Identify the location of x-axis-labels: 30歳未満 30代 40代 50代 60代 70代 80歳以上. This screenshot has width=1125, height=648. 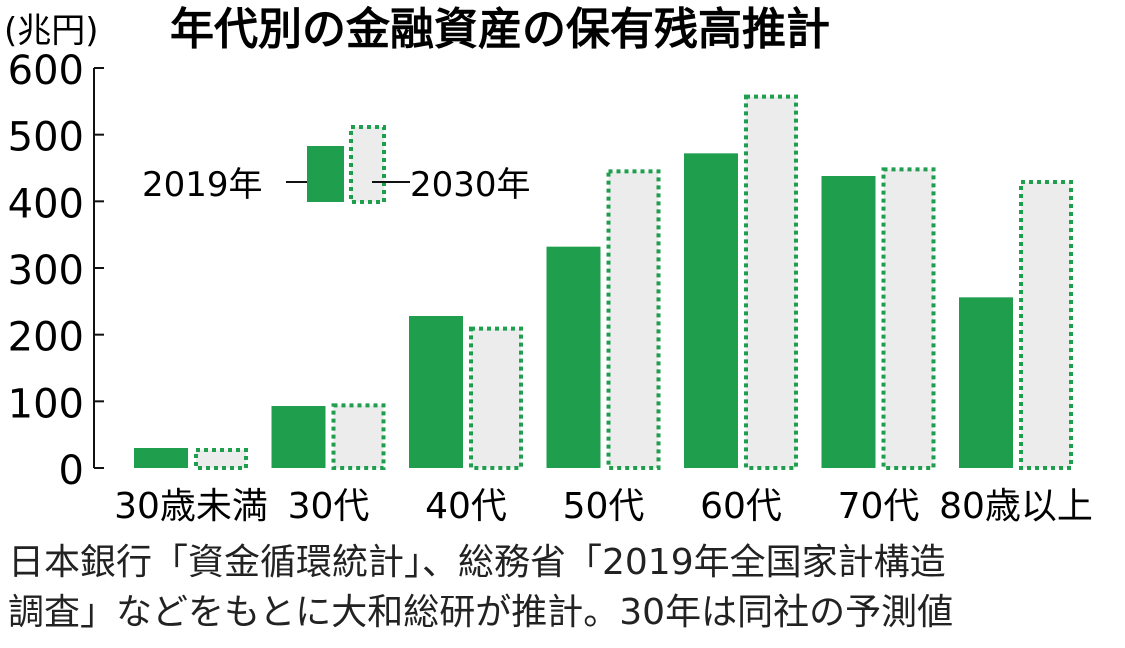
(603, 506).